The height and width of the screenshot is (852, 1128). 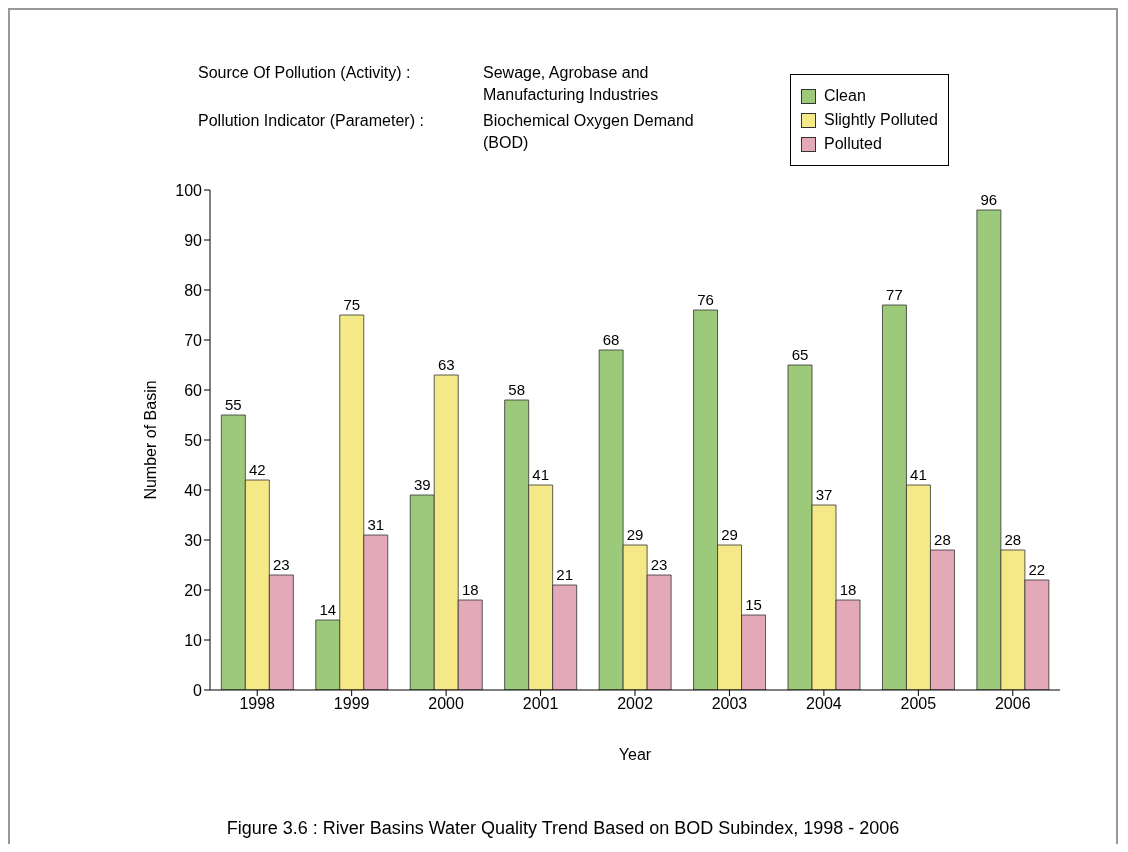 What do you see at coordinates (150, 440) in the screenshot?
I see `y-axis-title: Number of Basin` at bounding box center [150, 440].